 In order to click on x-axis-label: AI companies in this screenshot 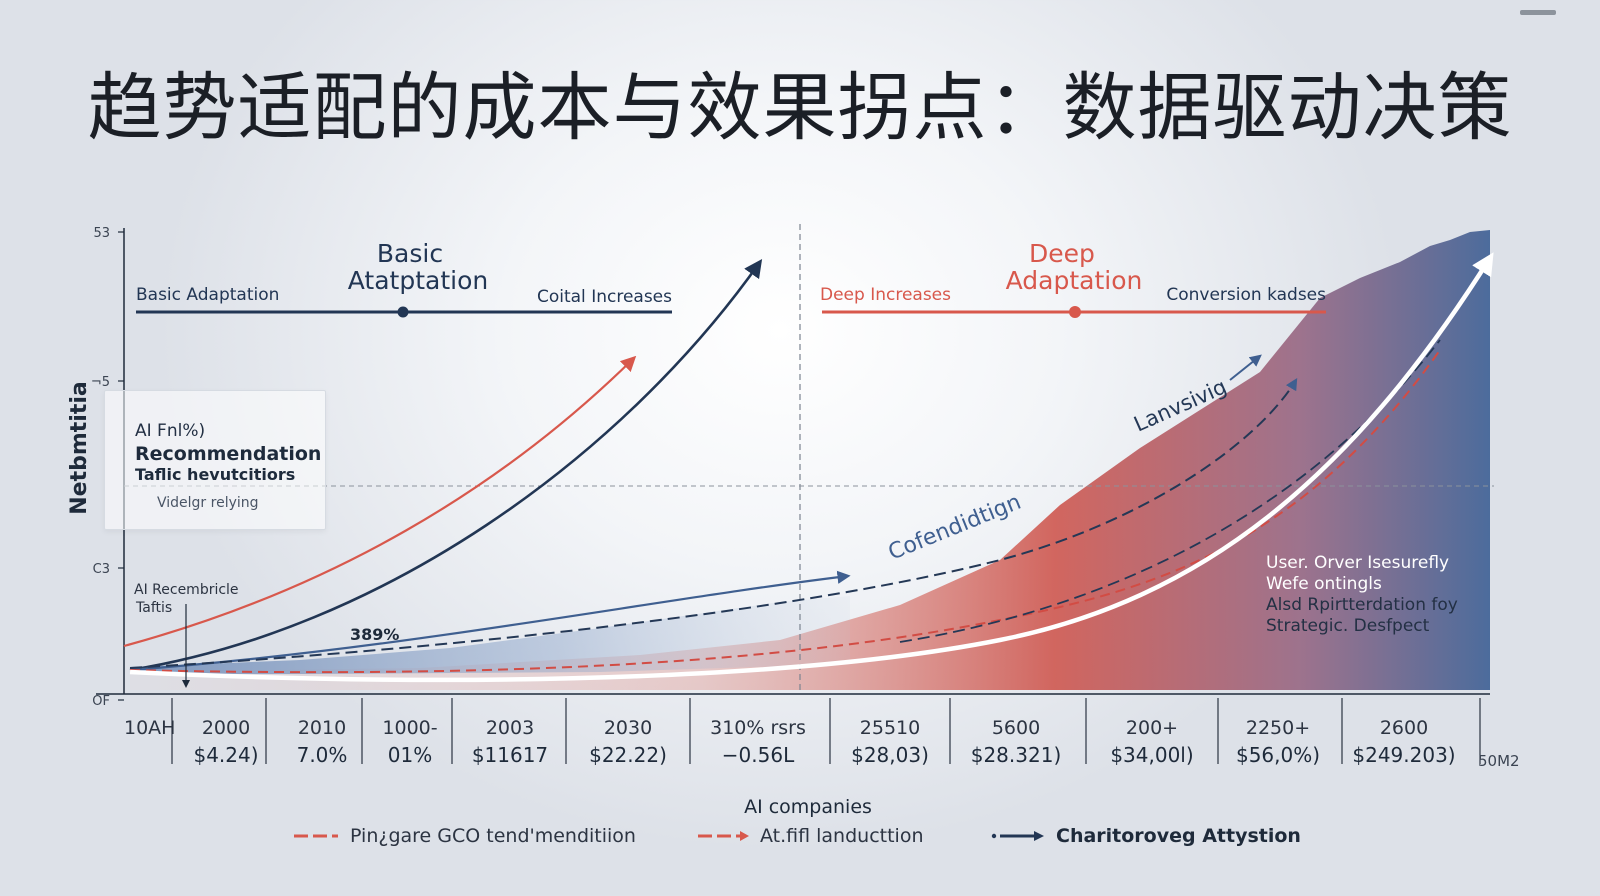, I will do `click(808, 807)`.